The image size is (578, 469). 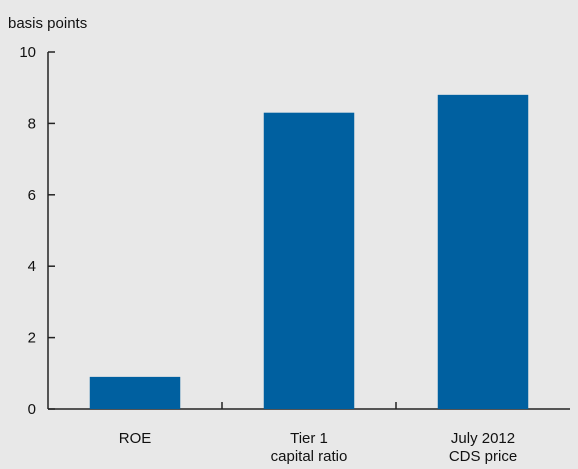 I want to click on x-category-label: capital ratio, so click(x=309, y=456).